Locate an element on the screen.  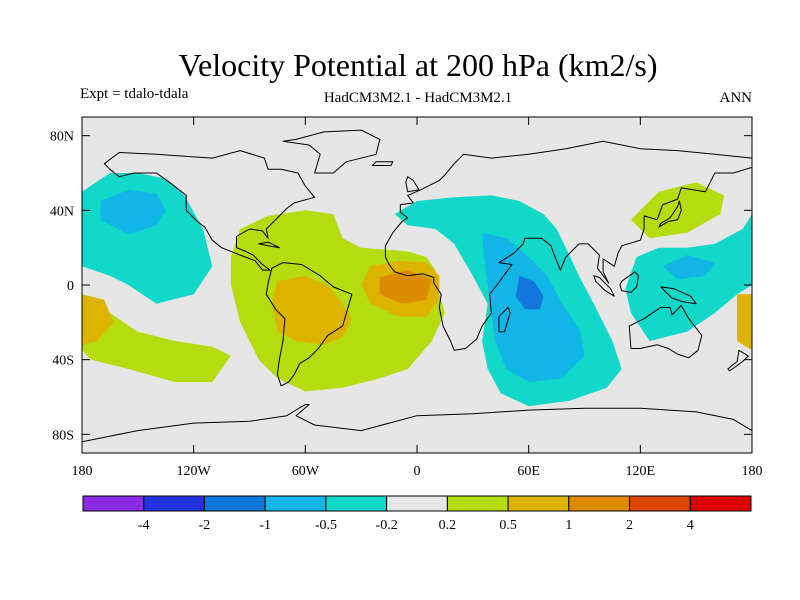
coast-uk is located at coordinates (412, 184).